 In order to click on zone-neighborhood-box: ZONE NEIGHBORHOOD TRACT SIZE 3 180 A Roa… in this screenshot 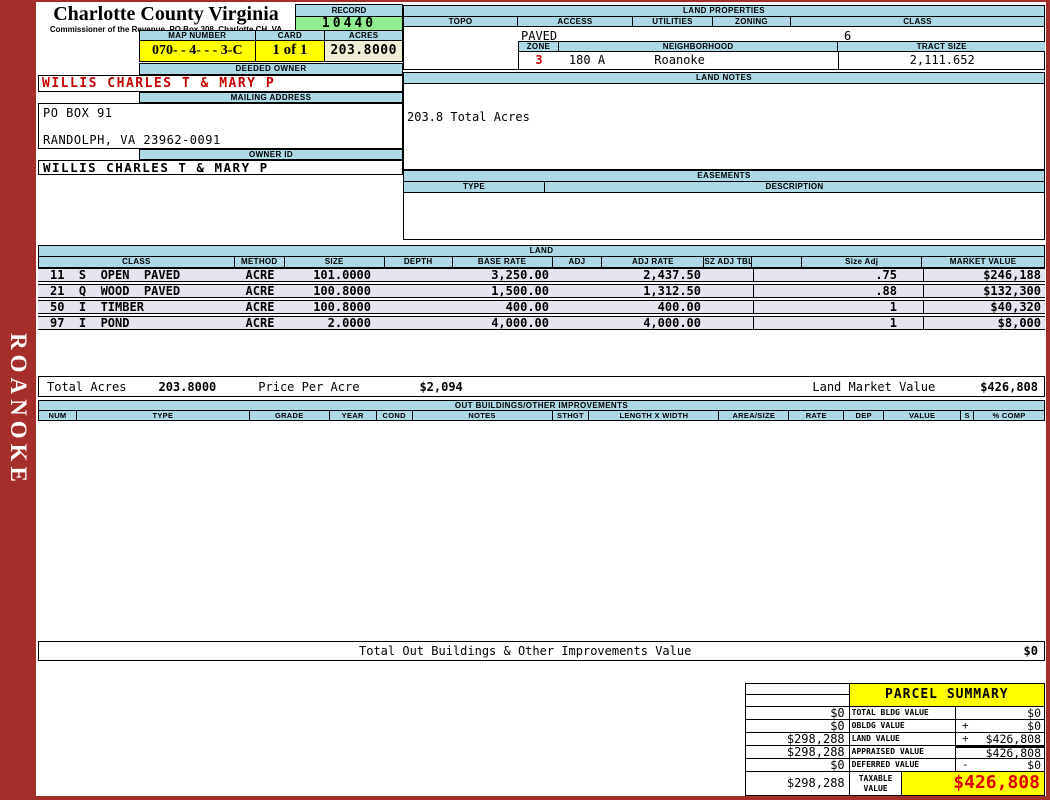, I will do `click(781, 55)`.